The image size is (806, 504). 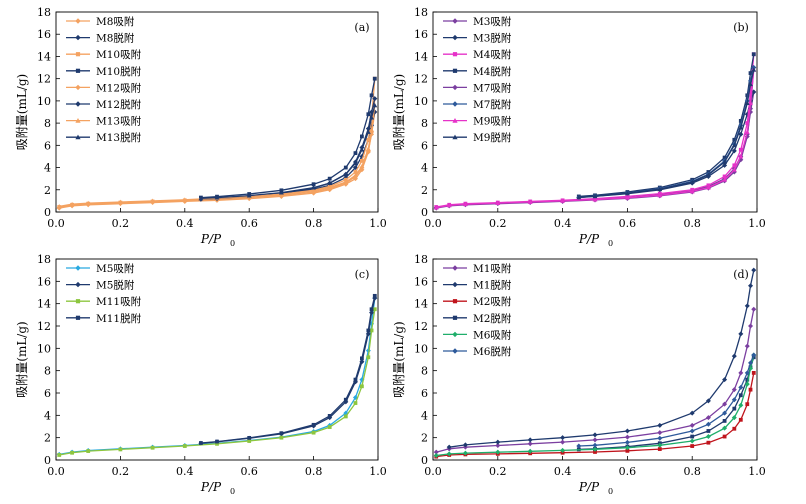 I want to click on legend-label: M6吸附, so click(x=492, y=334).